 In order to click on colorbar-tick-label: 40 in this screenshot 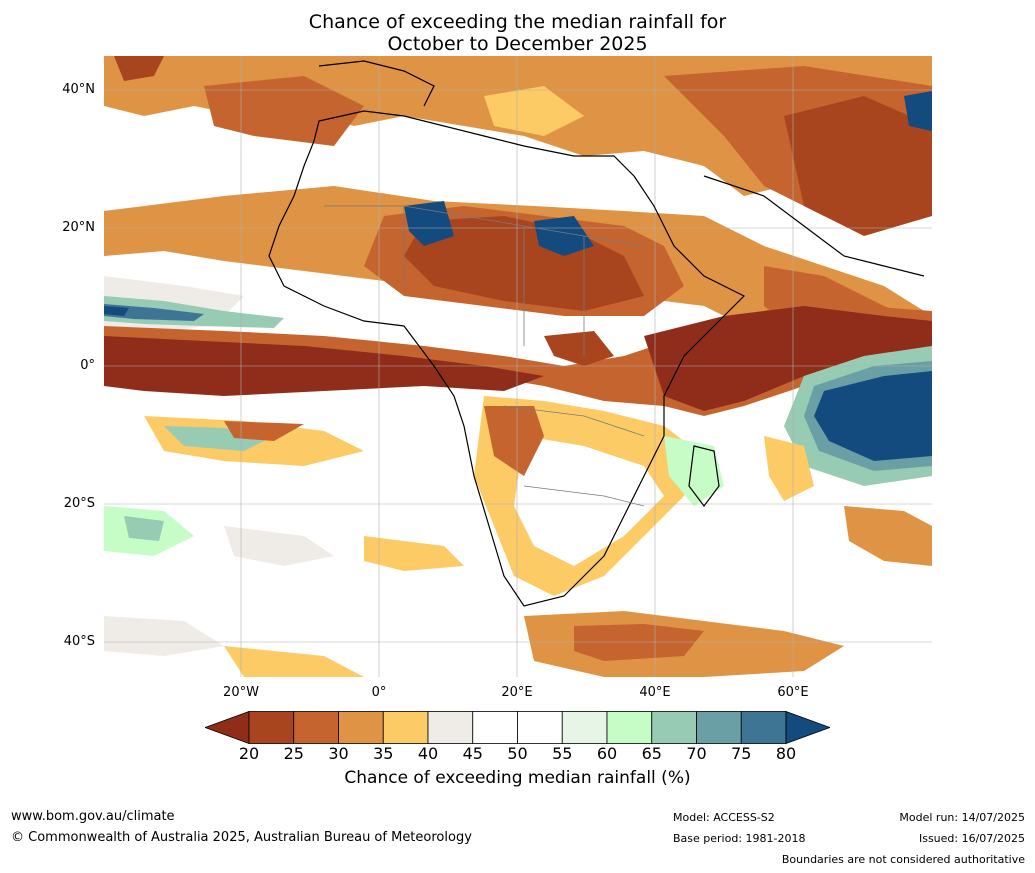, I will do `click(428, 753)`.